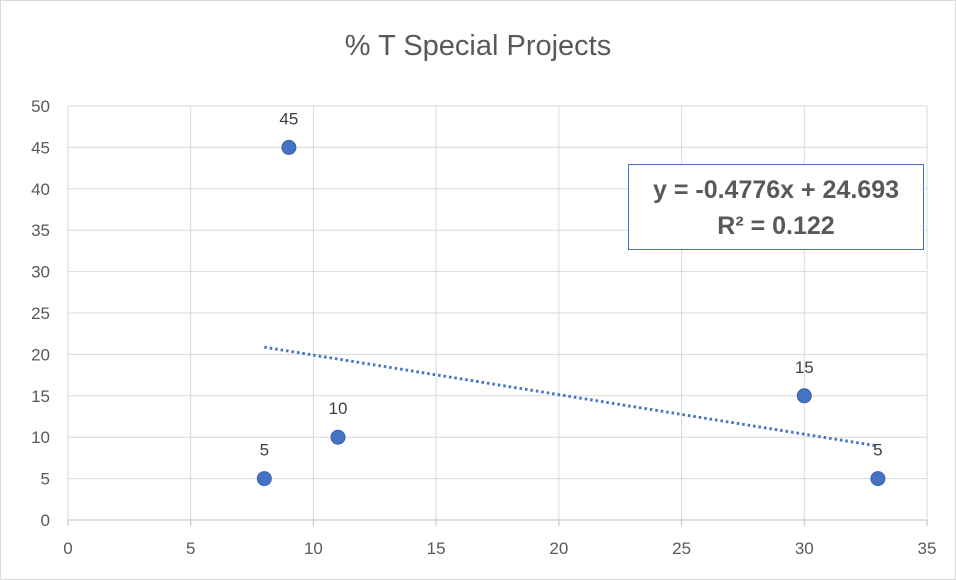 Image resolution: width=956 pixels, height=580 pixels. What do you see at coordinates (681, 548) in the screenshot?
I see `x-tick-label-5: 25` at bounding box center [681, 548].